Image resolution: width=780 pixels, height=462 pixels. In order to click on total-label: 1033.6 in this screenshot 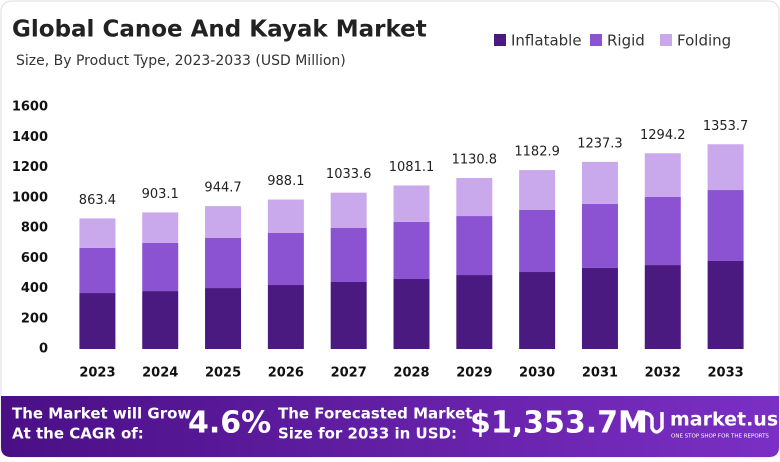, I will do `click(349, 174)`.